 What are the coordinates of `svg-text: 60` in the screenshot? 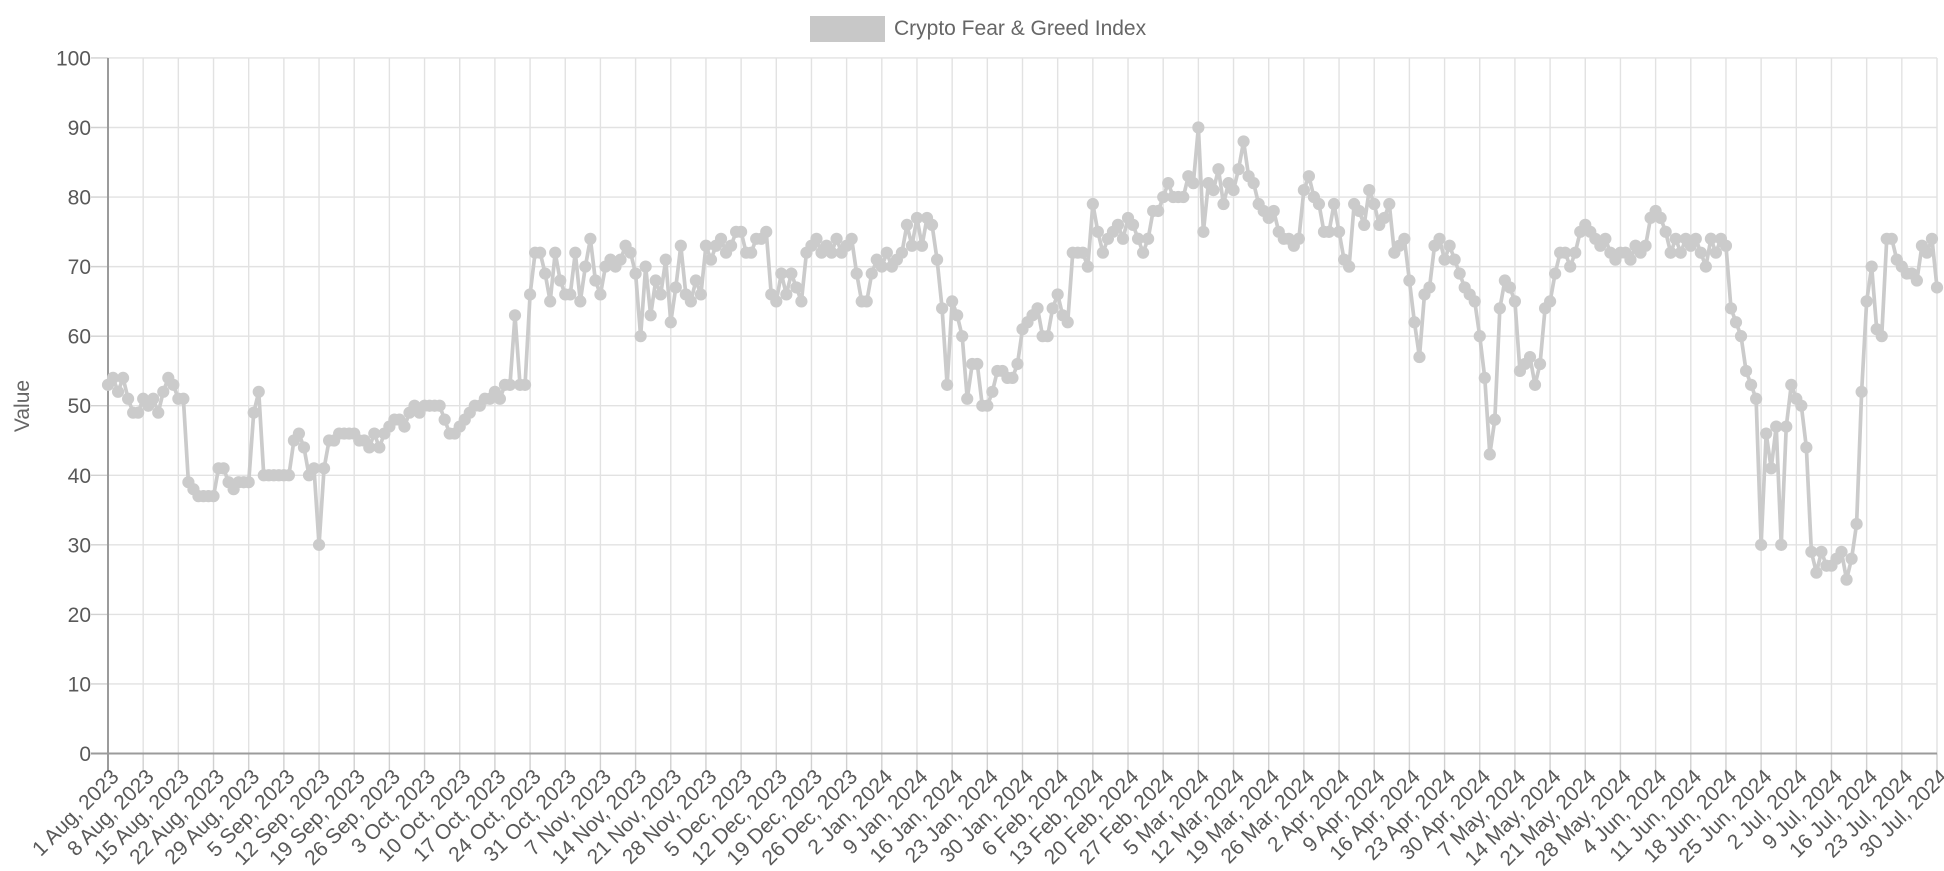 It's located at (79, 337).